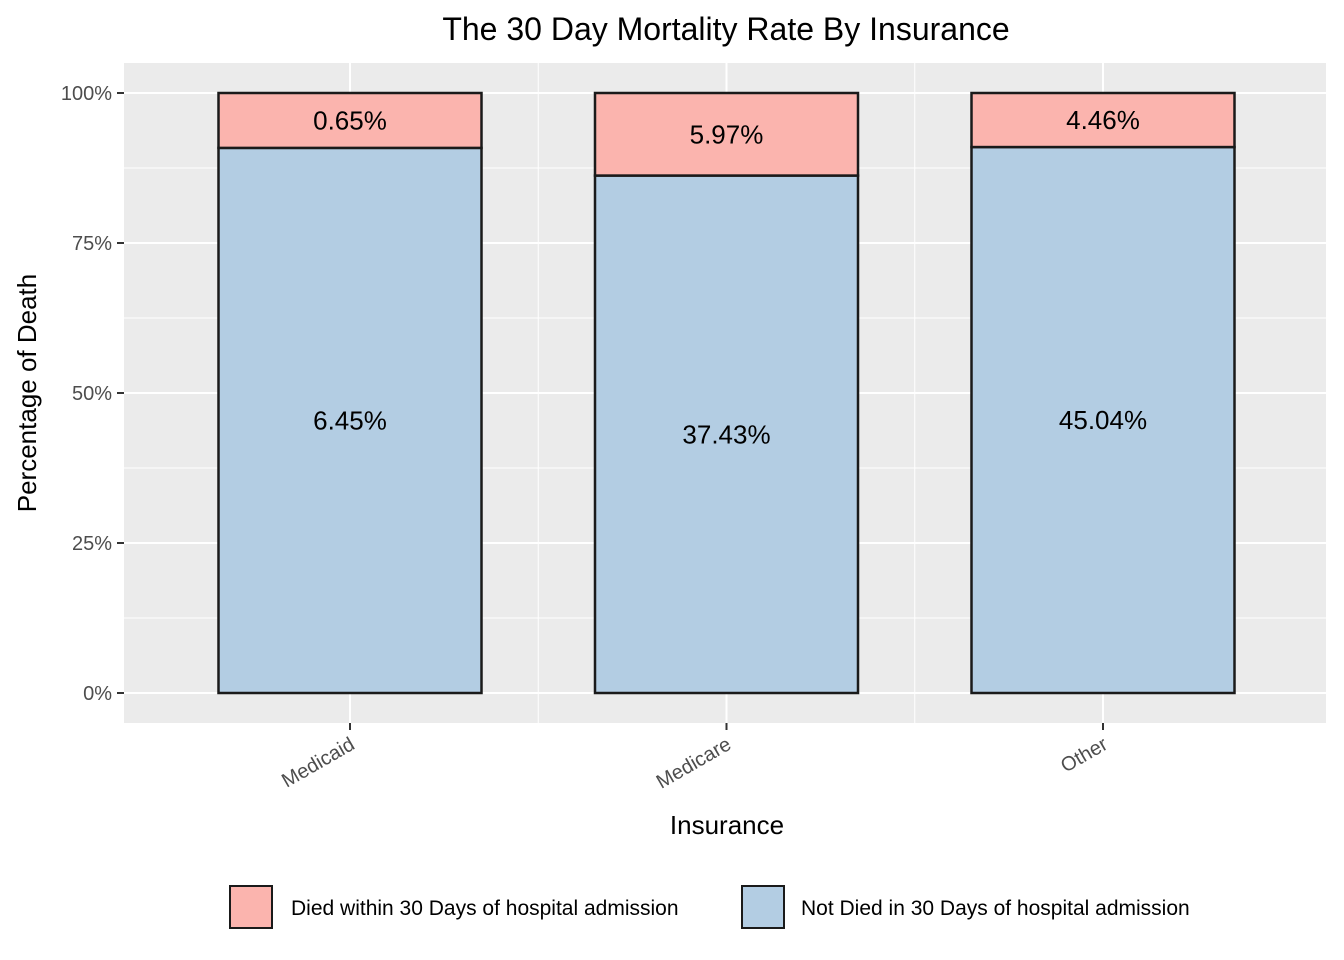 Image resolution: width=1344 pixels, height=960 pixels. I want to click on bar-data-label: 6.45%, so click(350, 420).